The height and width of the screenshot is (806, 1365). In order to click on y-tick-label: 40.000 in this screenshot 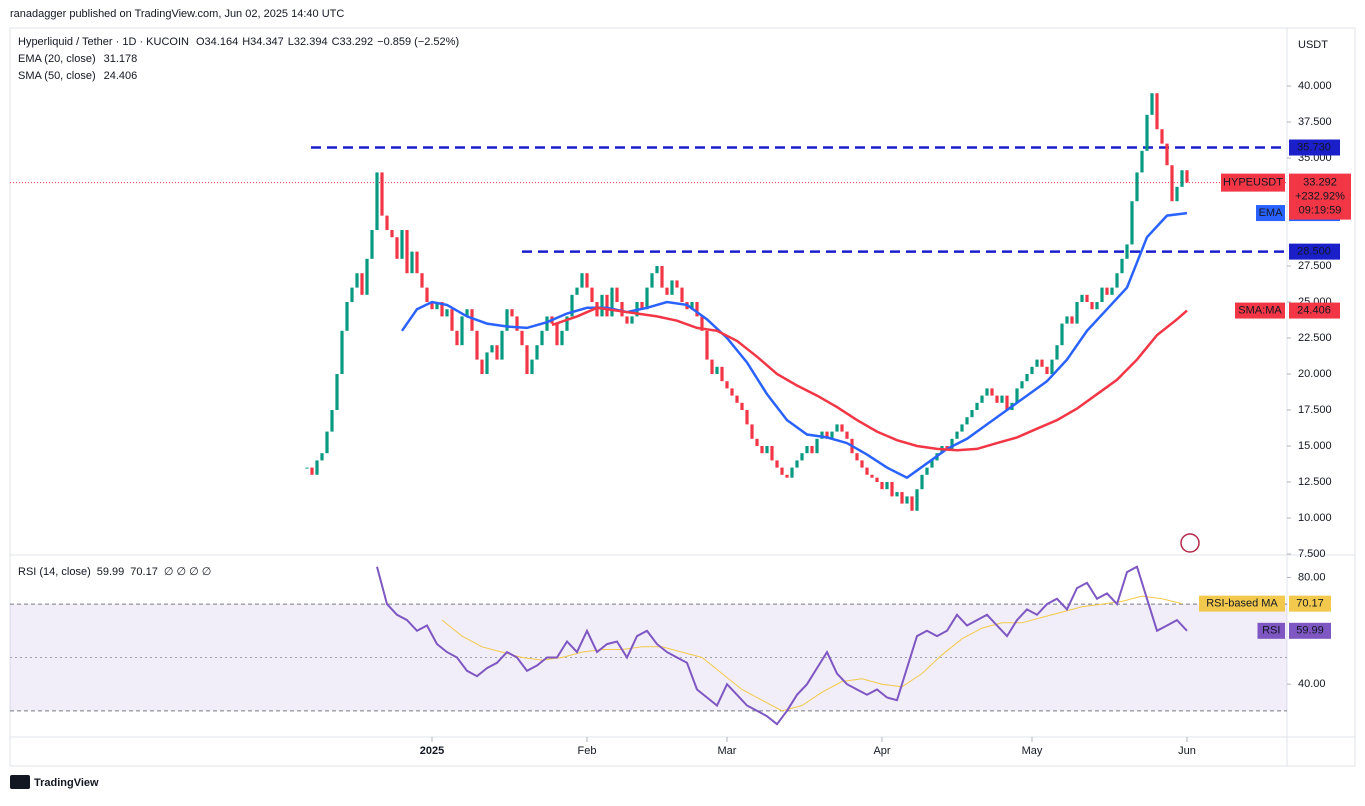, I will do `click(1315, 86)`.